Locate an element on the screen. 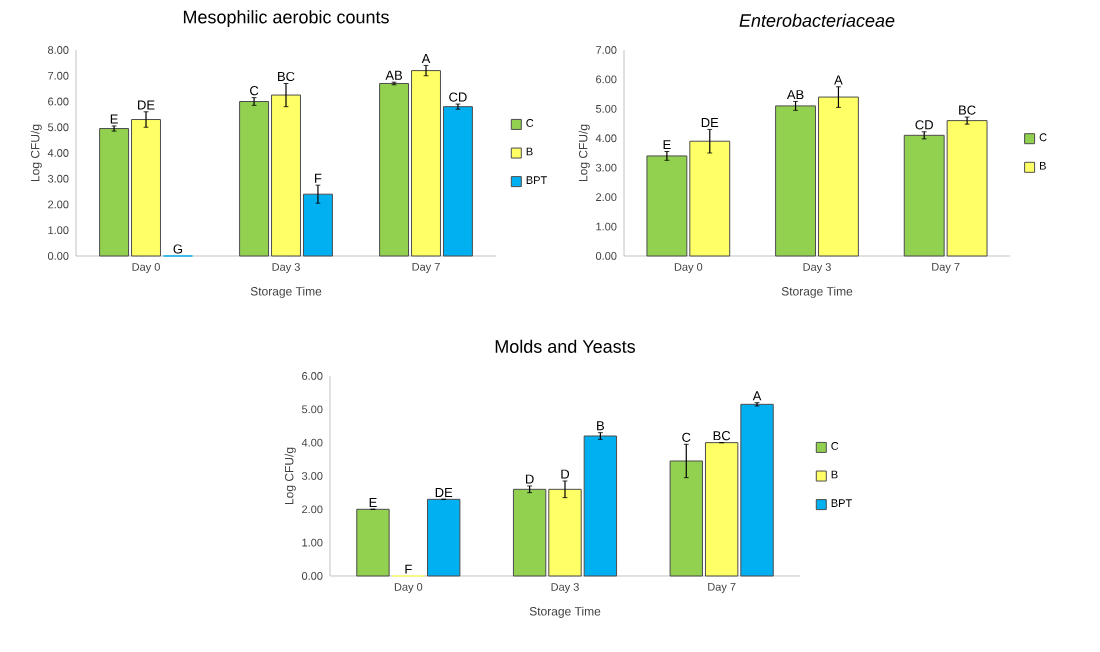 This screenshot has height=652, width=1100. chart-title: Mesophilic aerobic counts is located at coordinates (286, 18).